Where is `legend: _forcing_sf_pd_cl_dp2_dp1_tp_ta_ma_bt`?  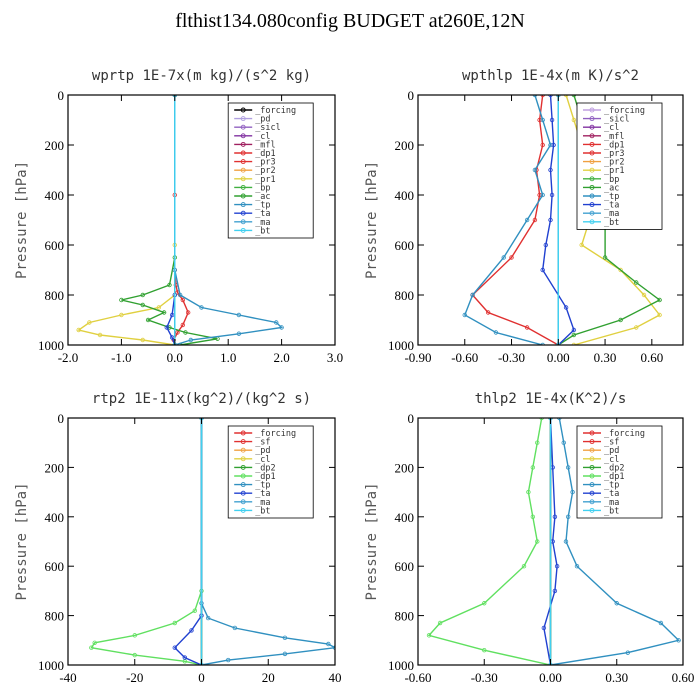 legend: _forcing_sf_pd_cl_dp2_dp1_tp_ta_ma_bt is located at coordinates (619, 472).